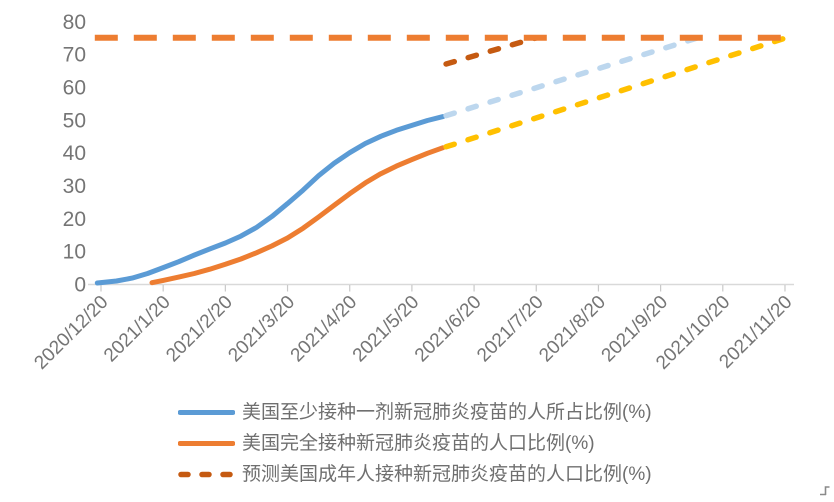  I want to click on x-tick-label: 2021/2/20, so click(199, 329).